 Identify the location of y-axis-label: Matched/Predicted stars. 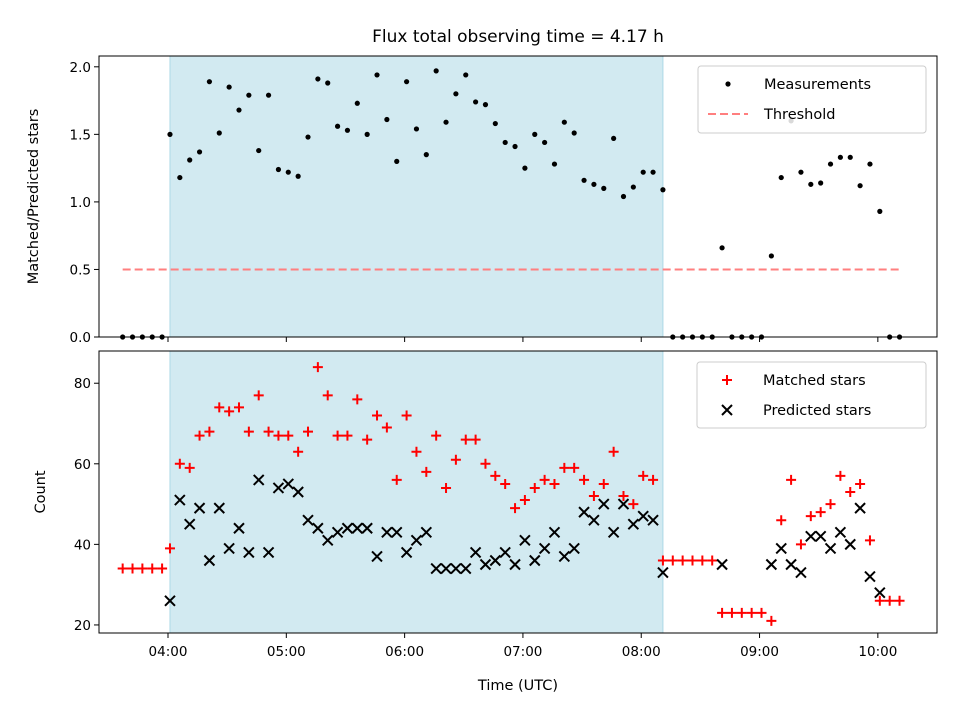
(34, 197).